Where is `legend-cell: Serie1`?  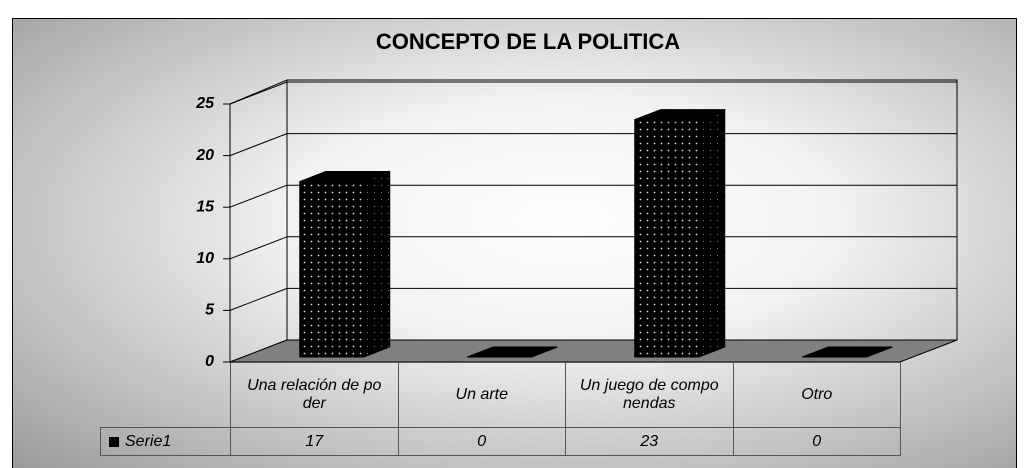
legend-cell: Serie1 is located at coordinates (165, 441).